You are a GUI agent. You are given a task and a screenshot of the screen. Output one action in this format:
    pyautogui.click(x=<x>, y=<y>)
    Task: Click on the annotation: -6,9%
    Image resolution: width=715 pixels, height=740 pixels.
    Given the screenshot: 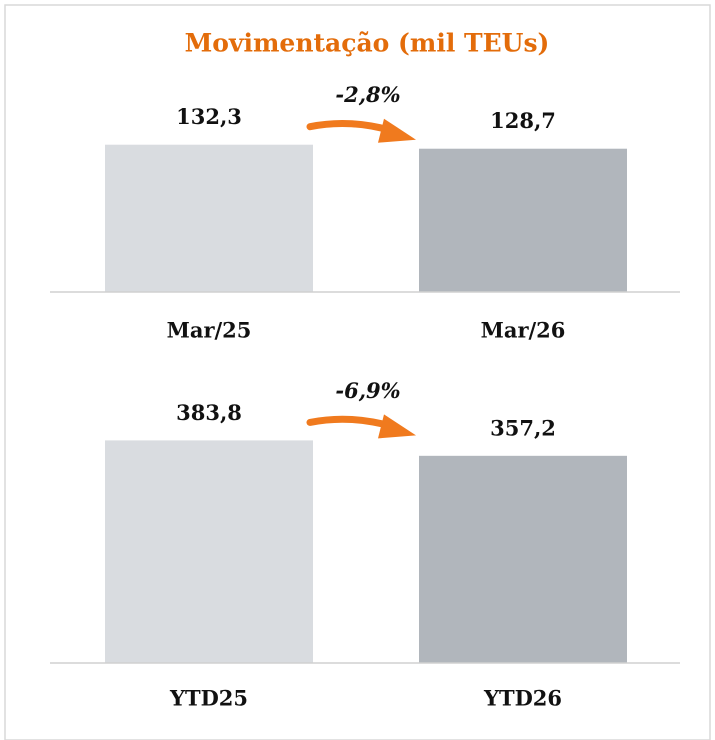 What is the action you would take?
    pyautogui.click(x=367, y=390)
    